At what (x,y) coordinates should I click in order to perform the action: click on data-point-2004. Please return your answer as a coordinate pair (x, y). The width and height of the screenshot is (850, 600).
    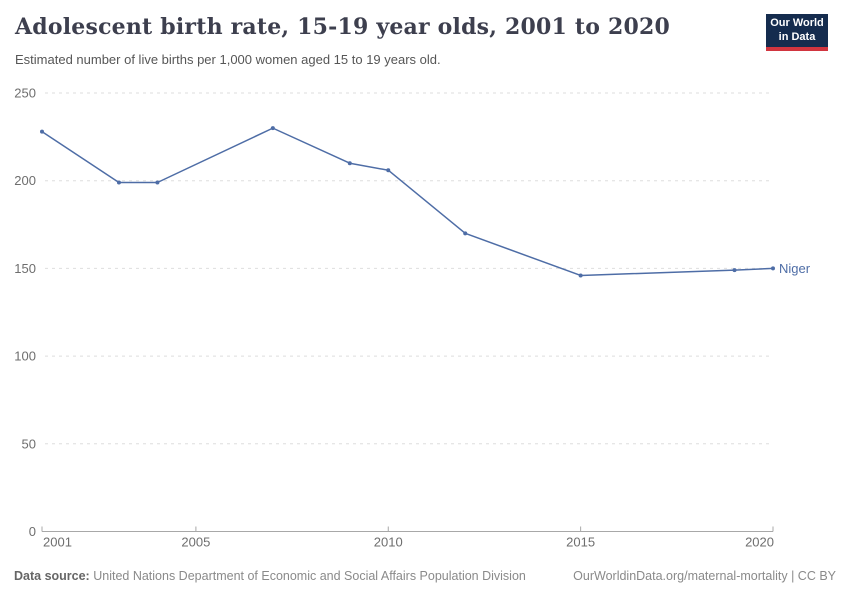
    Looking at the image, I should click on (157, 182).